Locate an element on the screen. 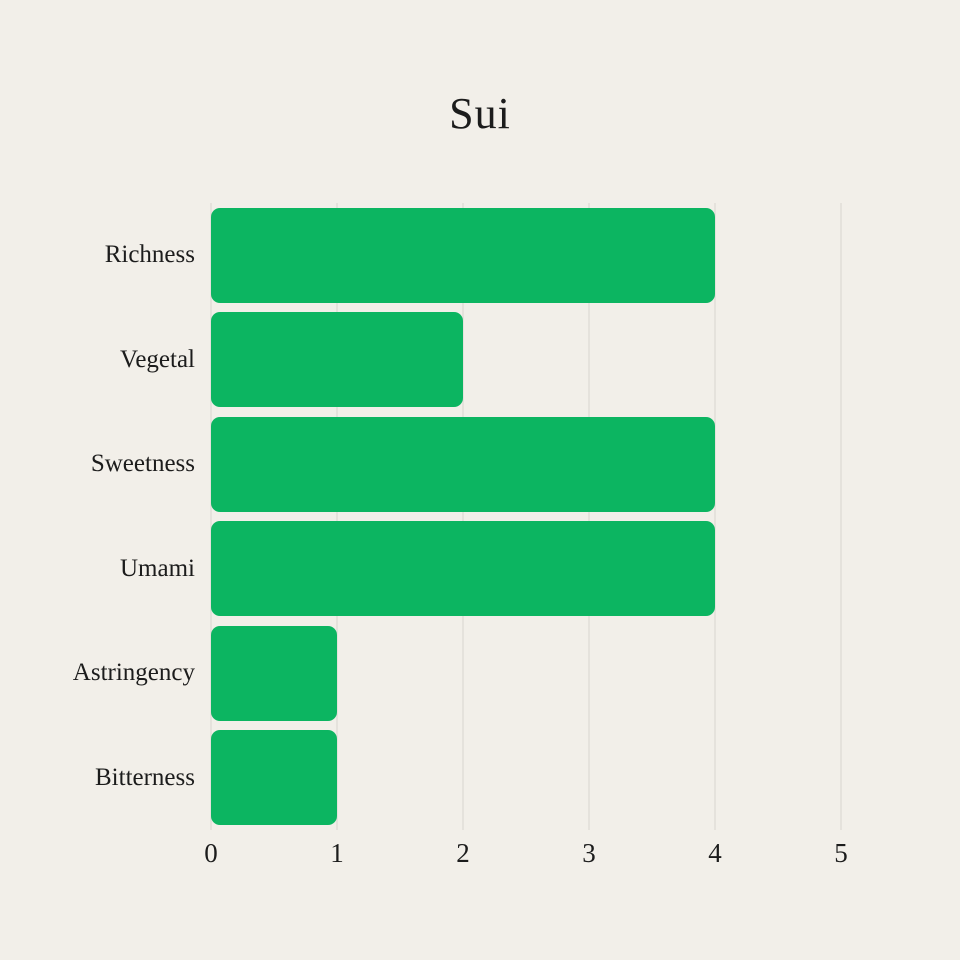  chart-title: Sui is located at coordinates (480, 113).